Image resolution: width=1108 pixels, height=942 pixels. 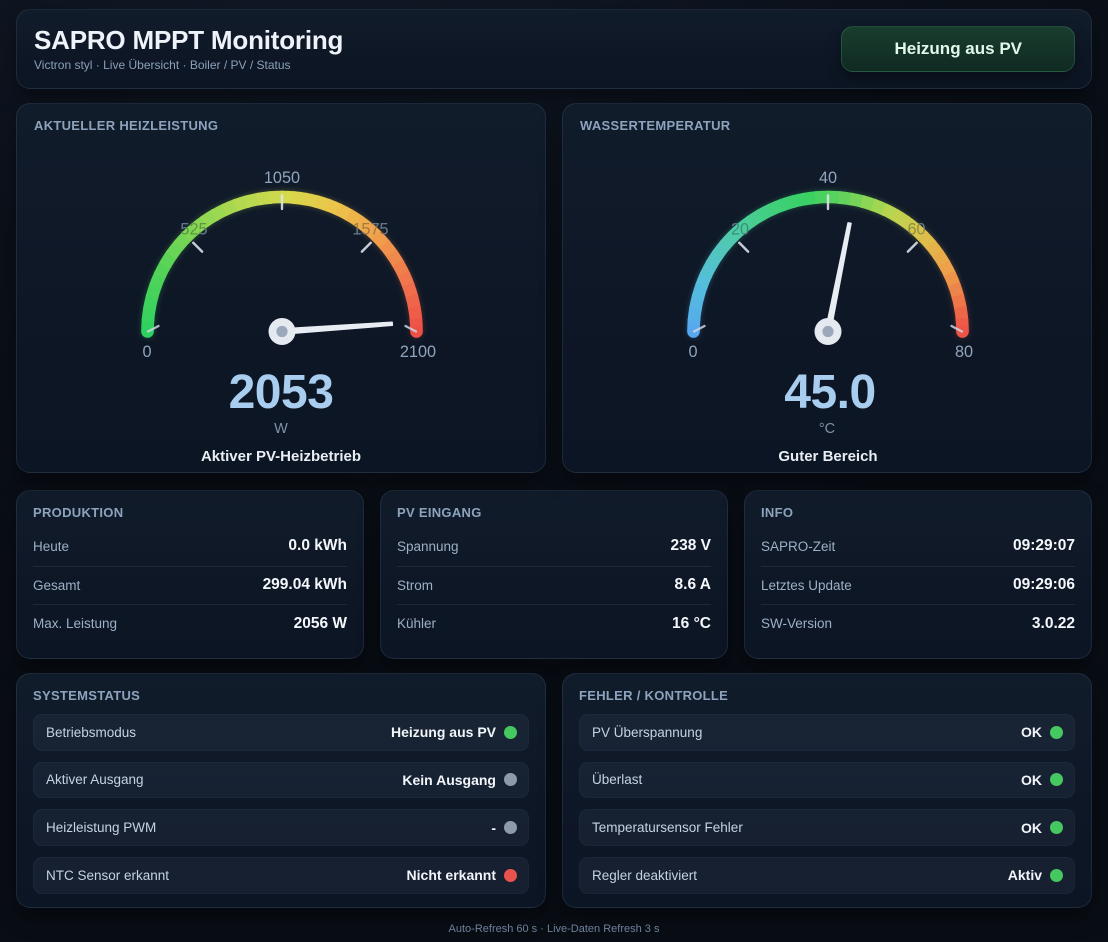 I want to click on svg-text: 1050, so click(x=282, y=178).